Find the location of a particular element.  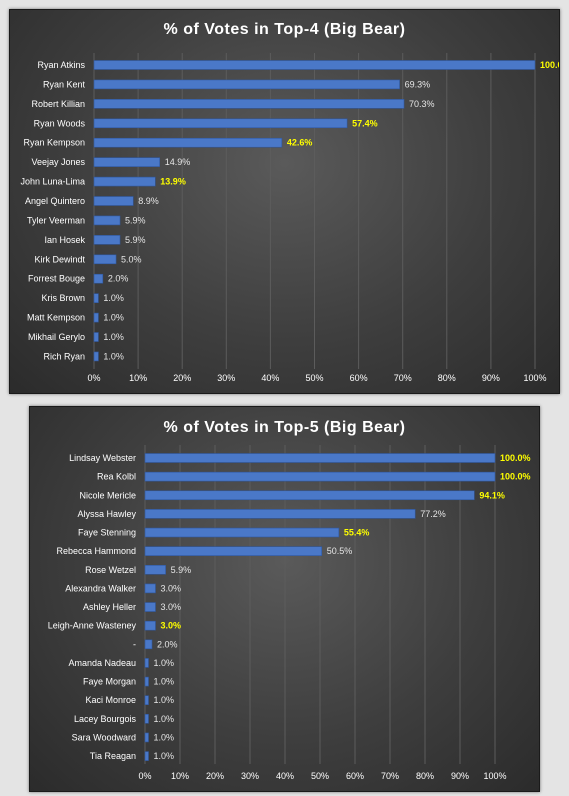

category-label: Lacey Bourgois is located at coordinates (105, 719).